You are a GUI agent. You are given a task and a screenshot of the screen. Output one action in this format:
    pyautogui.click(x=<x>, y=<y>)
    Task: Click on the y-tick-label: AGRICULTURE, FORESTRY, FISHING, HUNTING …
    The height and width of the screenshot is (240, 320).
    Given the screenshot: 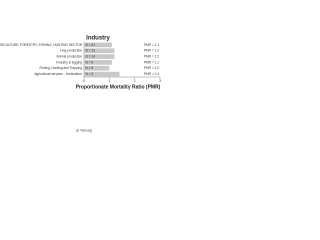 What is the action you would take?
    pyautogui.click(x=41, y=45)
    